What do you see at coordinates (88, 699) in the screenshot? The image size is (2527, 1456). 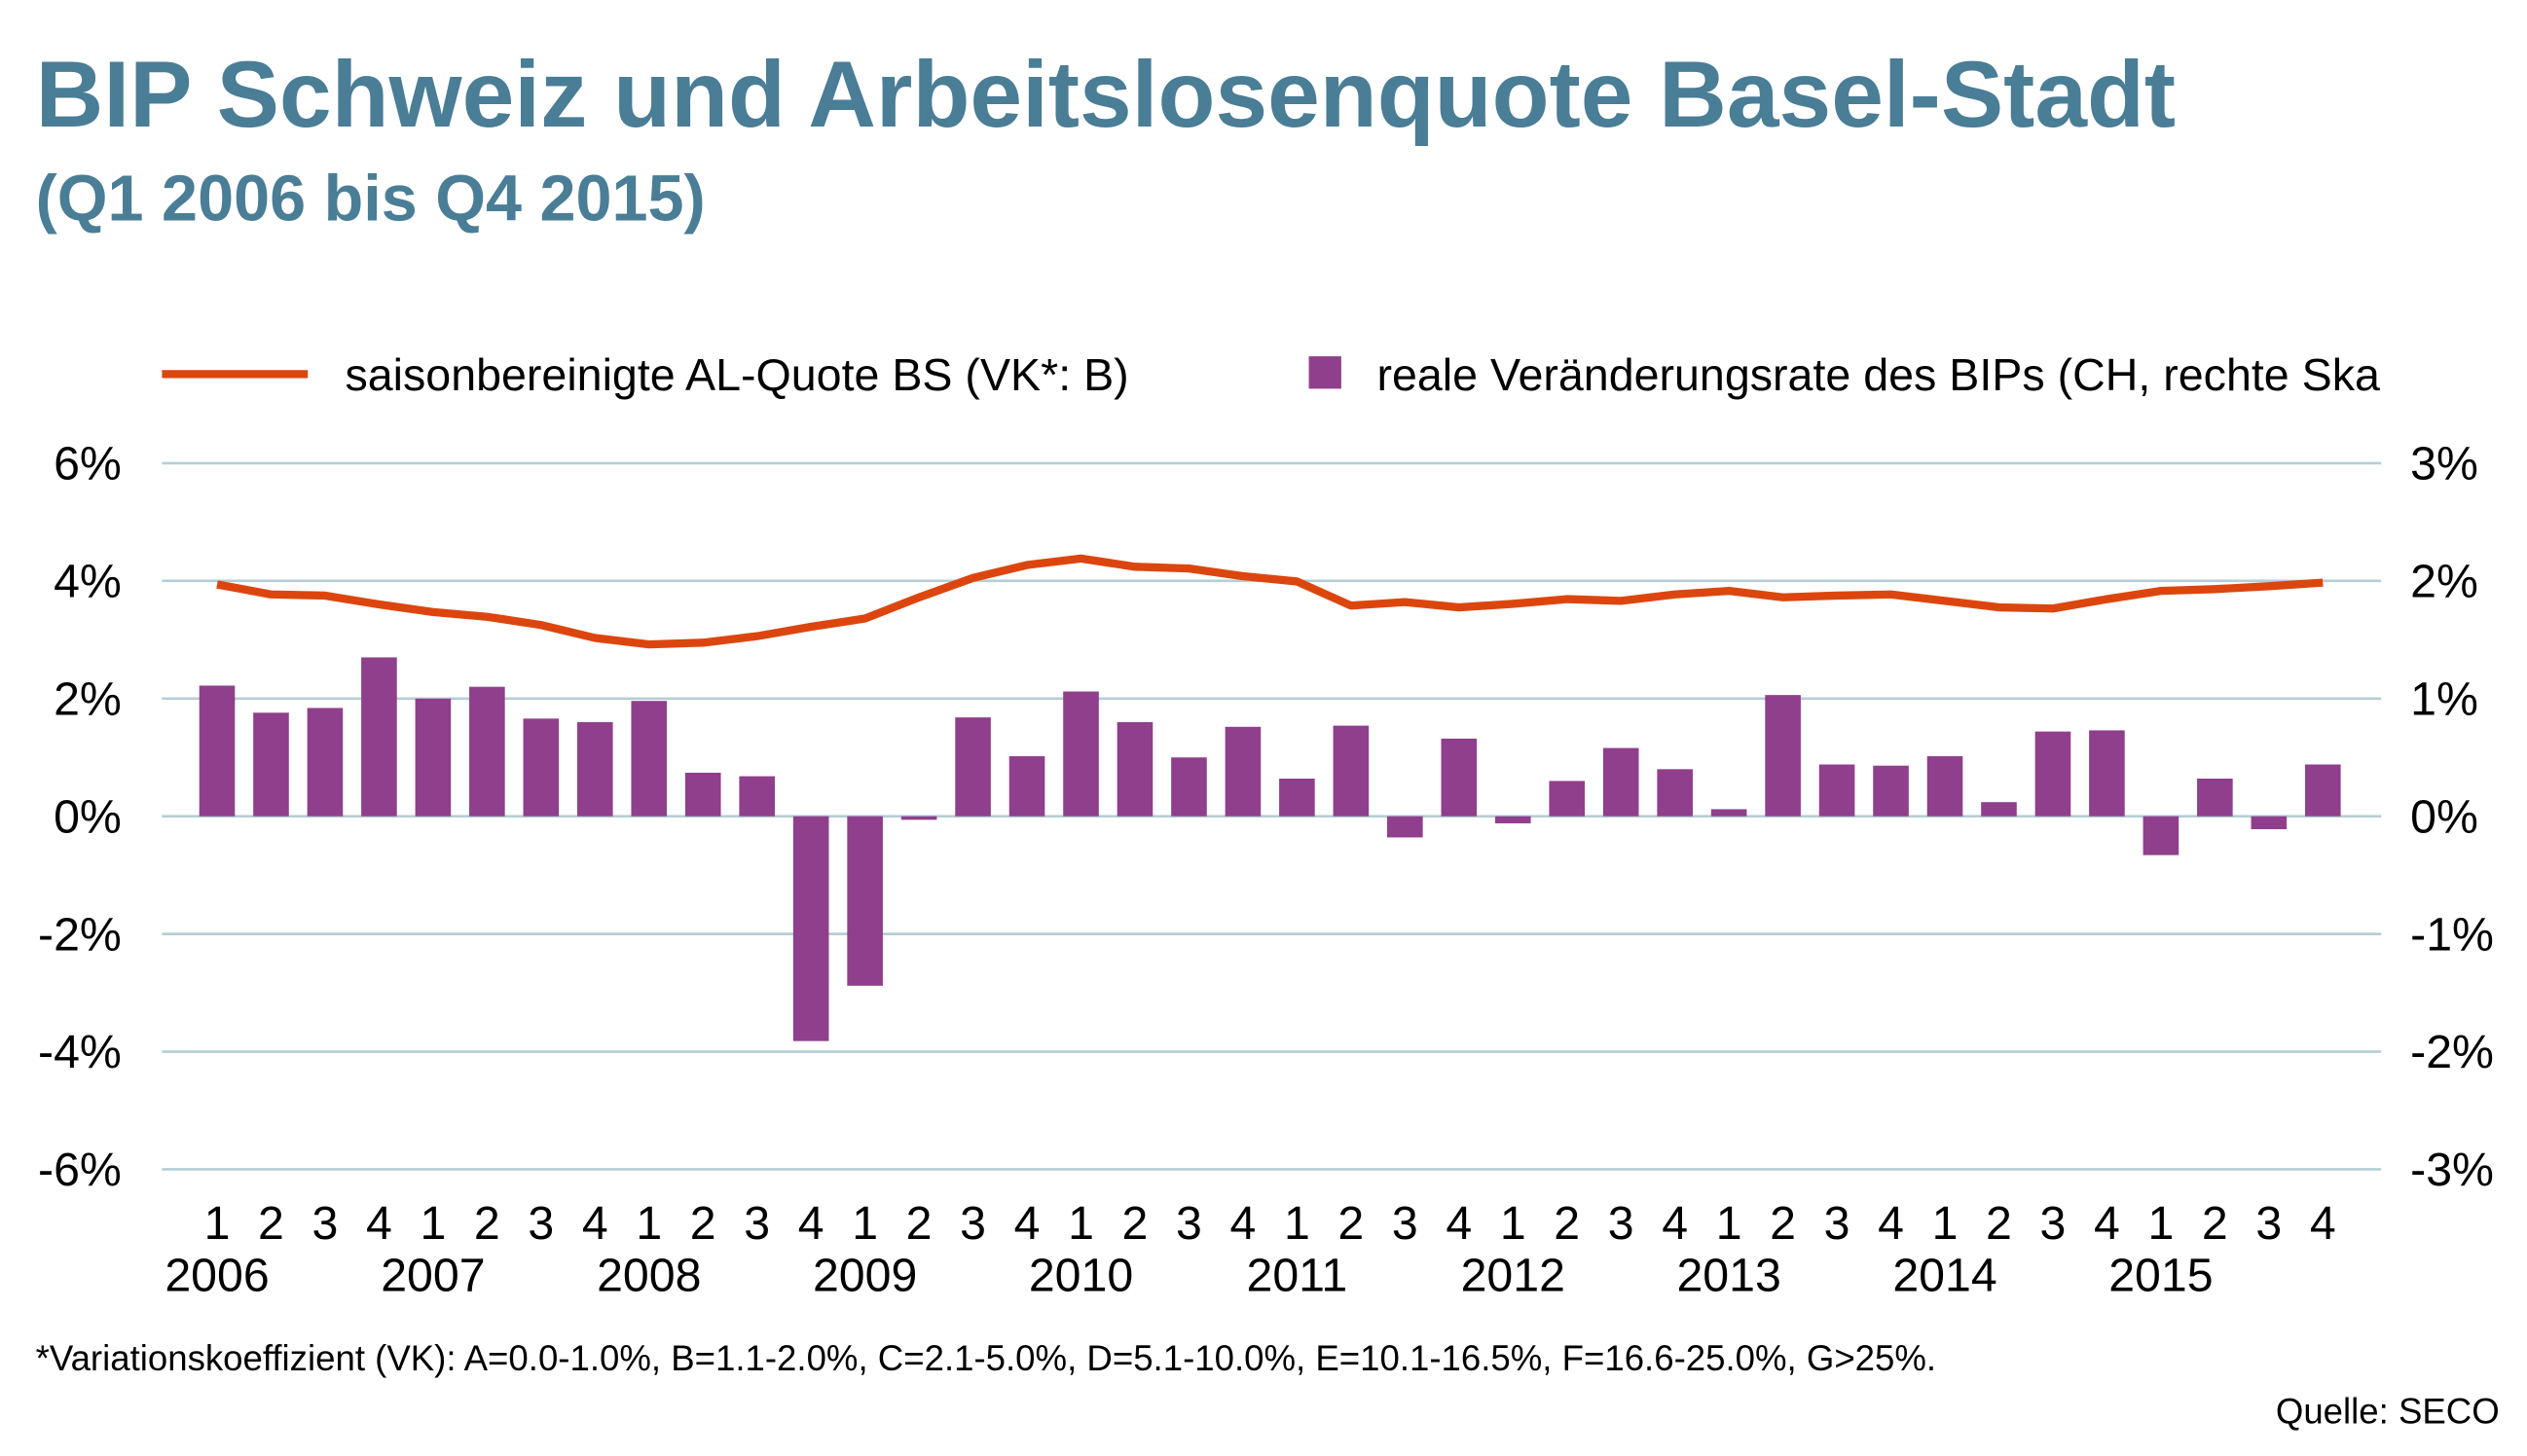 I see `left-tick-label: 2%` at bounding box center [88, 699].